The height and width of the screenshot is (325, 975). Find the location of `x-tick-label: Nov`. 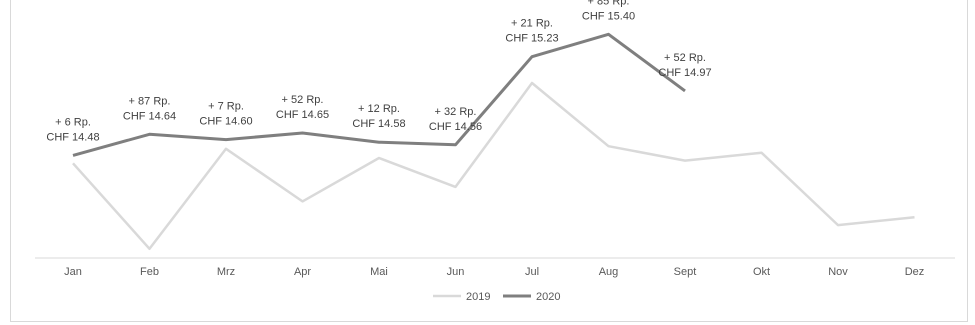

x-tick-label: Nov is located at coordinates (838, 272).